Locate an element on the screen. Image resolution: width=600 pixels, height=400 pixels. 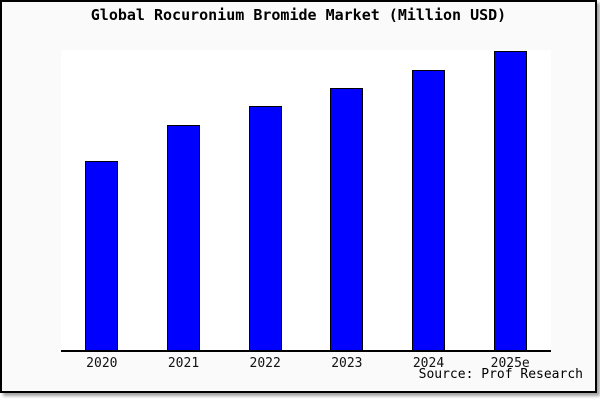
source-credit: Source: Prof Research is located at coordinates (500, 374).